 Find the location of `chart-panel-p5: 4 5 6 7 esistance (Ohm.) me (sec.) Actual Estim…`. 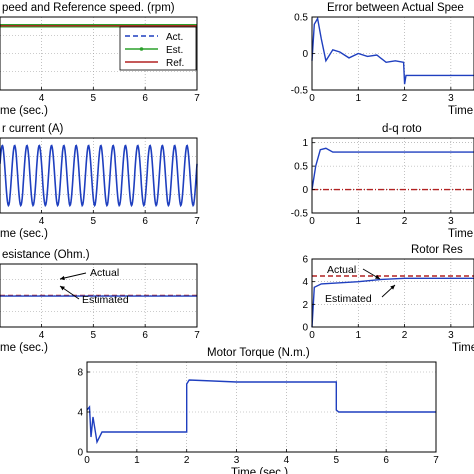

chart-panel-p5: 4 5 6 7 esistance (Ohm.) me (sec.) Actual Estim… is located at coordinates (100, 301).